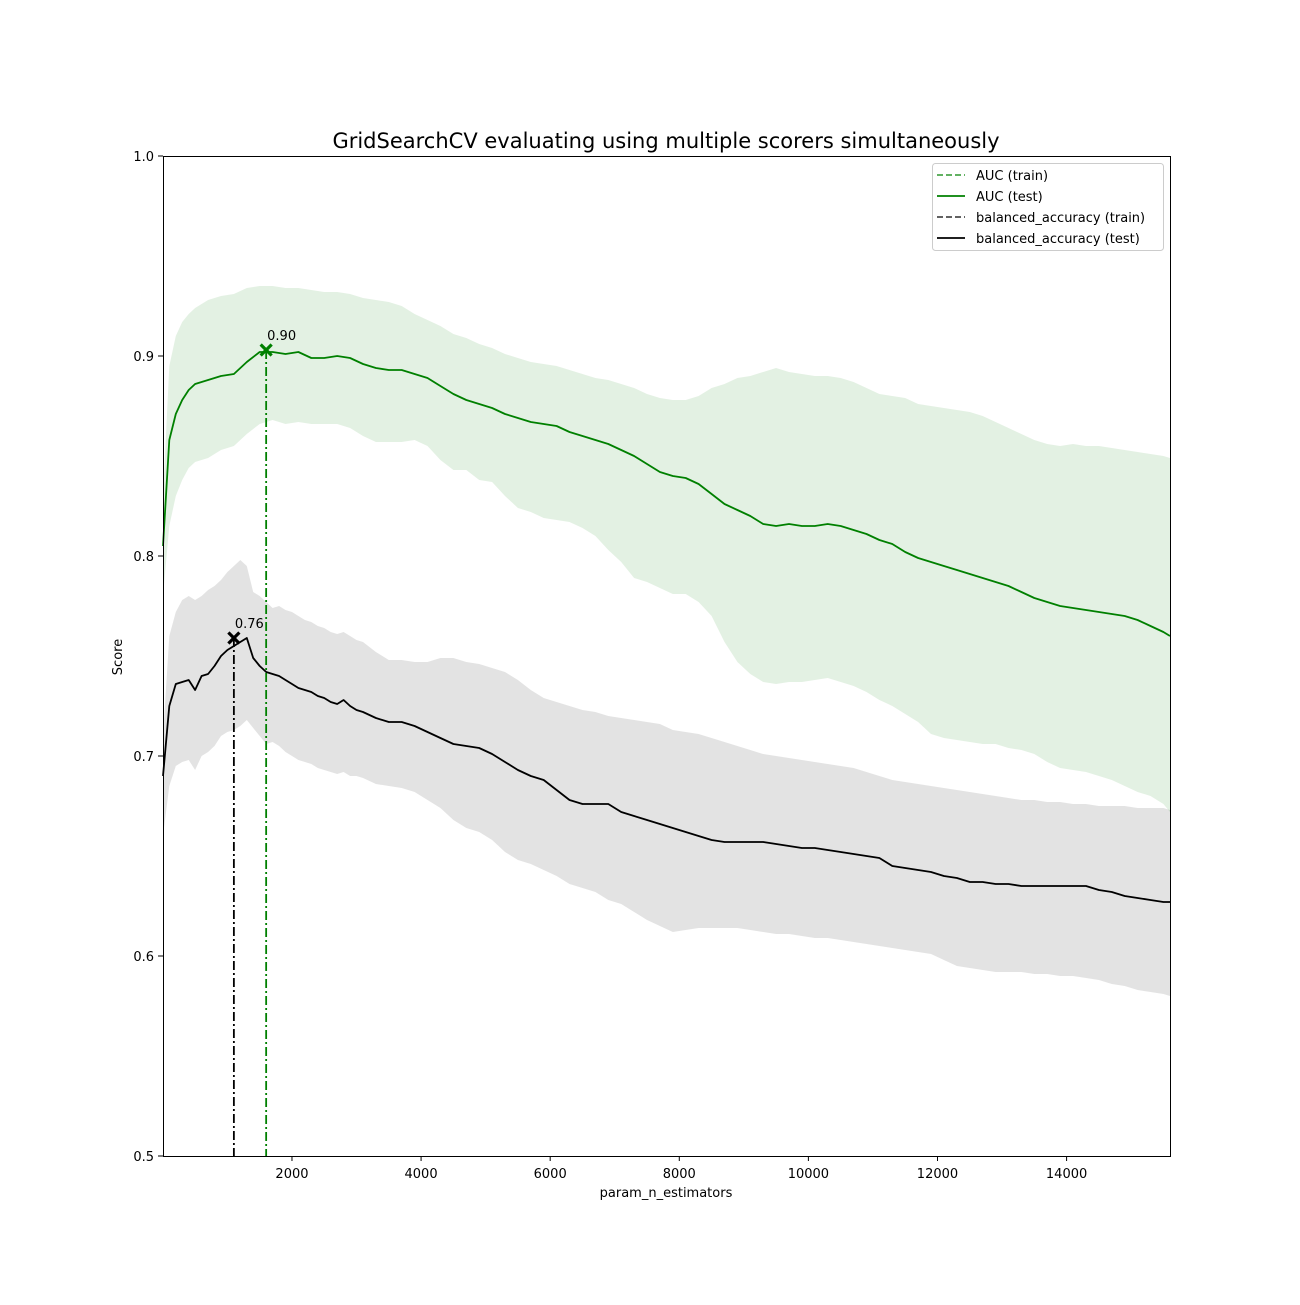 Image resolution: width=1300 pixels, height=1305 pixels. Describe the element at coordinates (143, 957) in the screenshot. I see `y-tick-label: 0.6` at that location.